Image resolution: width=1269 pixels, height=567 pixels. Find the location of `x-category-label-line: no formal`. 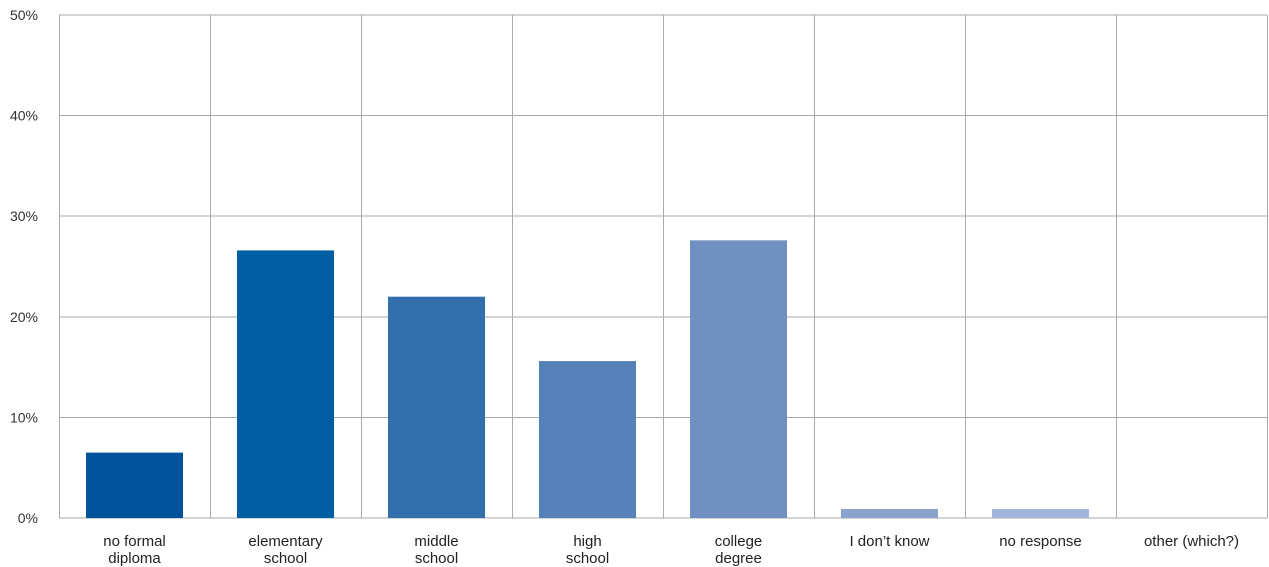

x-category-label-line: no formal is located at coordinates (134, 541).